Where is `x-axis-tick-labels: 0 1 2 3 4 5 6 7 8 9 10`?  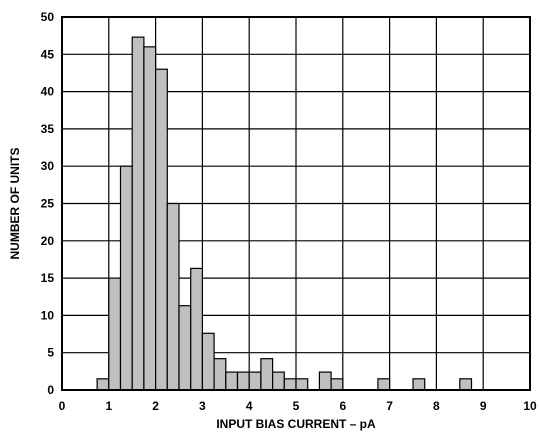 x-axis-tick-labels: 0 1 2 3 4 5 6 7 8 9 10 is located at coordinates (298, 406).